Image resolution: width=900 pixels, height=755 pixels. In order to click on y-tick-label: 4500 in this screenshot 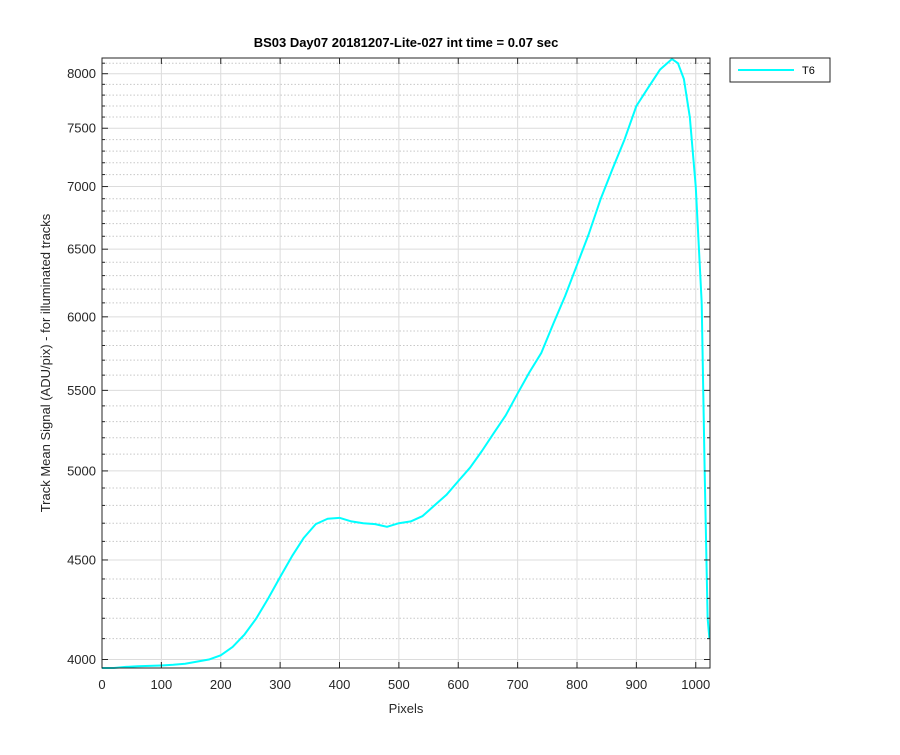, I will do `click(81, 559)`.